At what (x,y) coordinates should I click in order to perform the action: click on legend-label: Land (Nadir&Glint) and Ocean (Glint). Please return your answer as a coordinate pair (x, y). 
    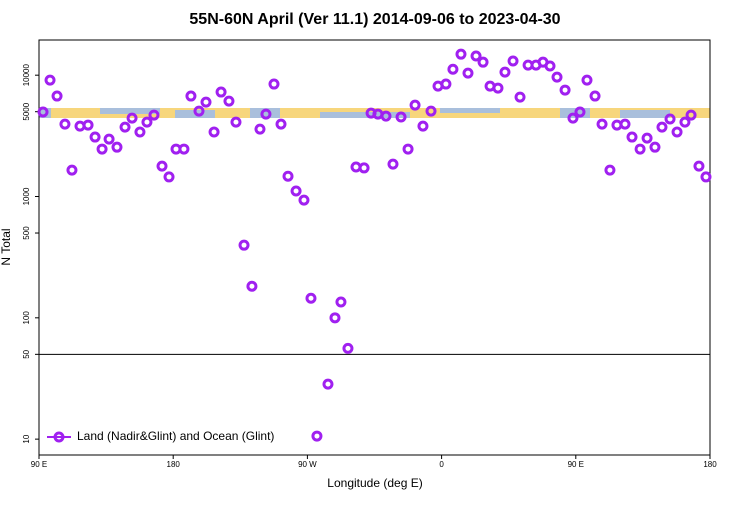
    Looking at the image, I should click on (175, 436).